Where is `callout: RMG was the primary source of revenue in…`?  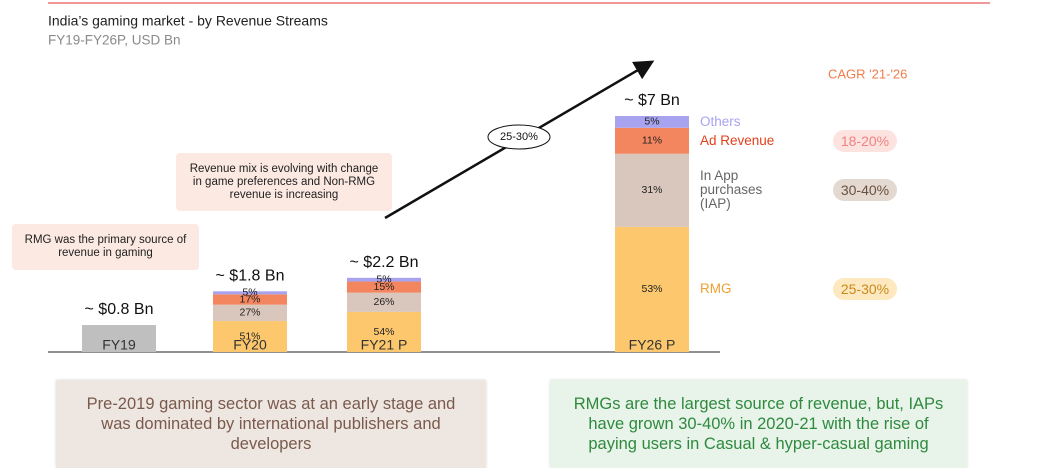 callout: RMG was the primary source of revenue in… is located at coordinates (105, 247).